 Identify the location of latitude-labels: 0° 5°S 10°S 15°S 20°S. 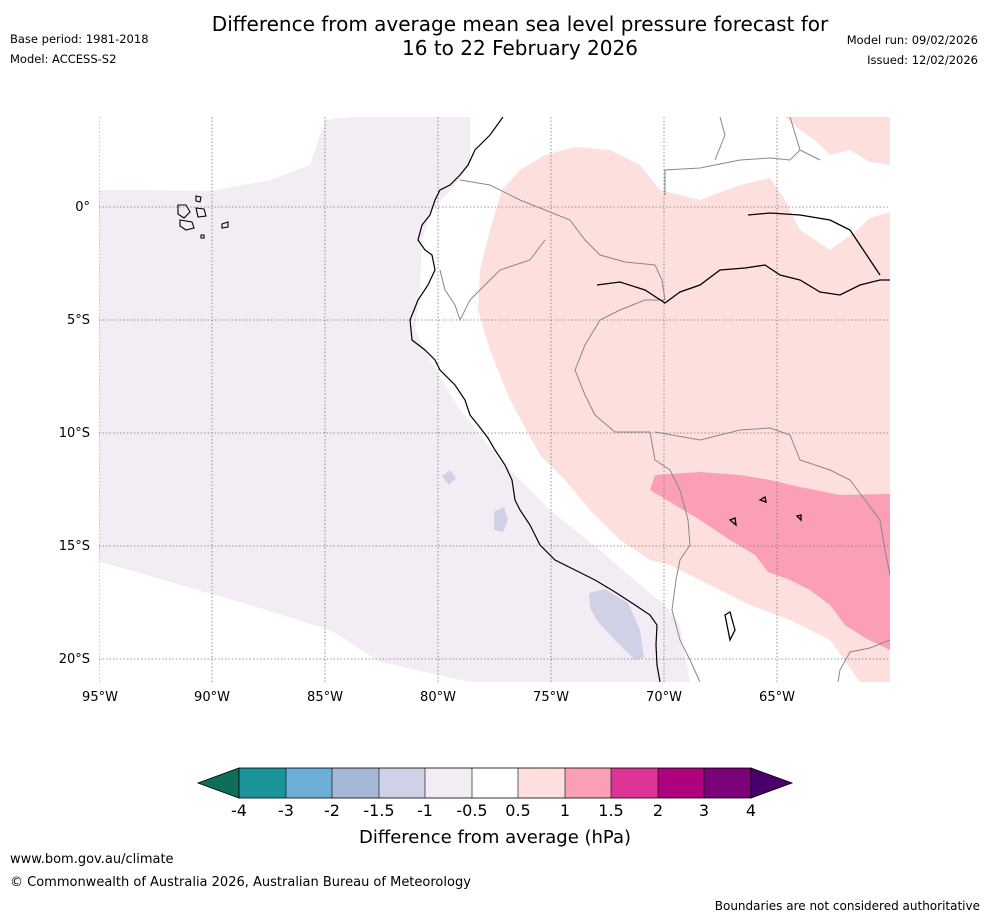
(74, 433).